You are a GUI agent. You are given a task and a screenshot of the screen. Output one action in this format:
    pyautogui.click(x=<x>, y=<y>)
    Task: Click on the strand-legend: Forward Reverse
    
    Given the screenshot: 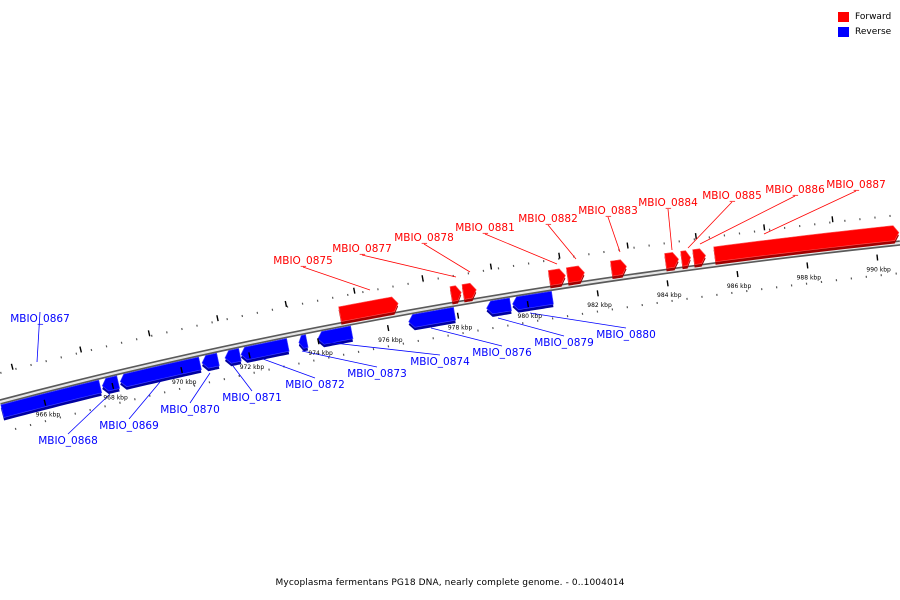 What is the action you would take?
    pyautogui.click(x=864, y=24)
    